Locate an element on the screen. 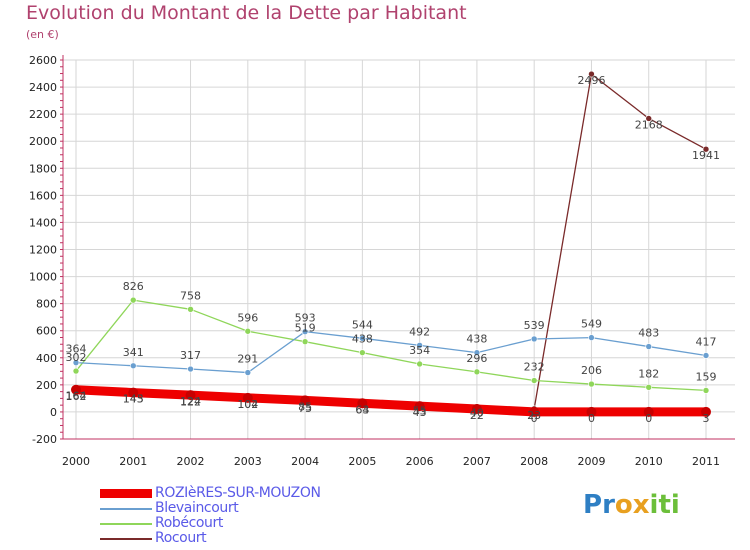 This screenshot has height=550, width=750. logo-letter: x is located at coordinates (641, 505).